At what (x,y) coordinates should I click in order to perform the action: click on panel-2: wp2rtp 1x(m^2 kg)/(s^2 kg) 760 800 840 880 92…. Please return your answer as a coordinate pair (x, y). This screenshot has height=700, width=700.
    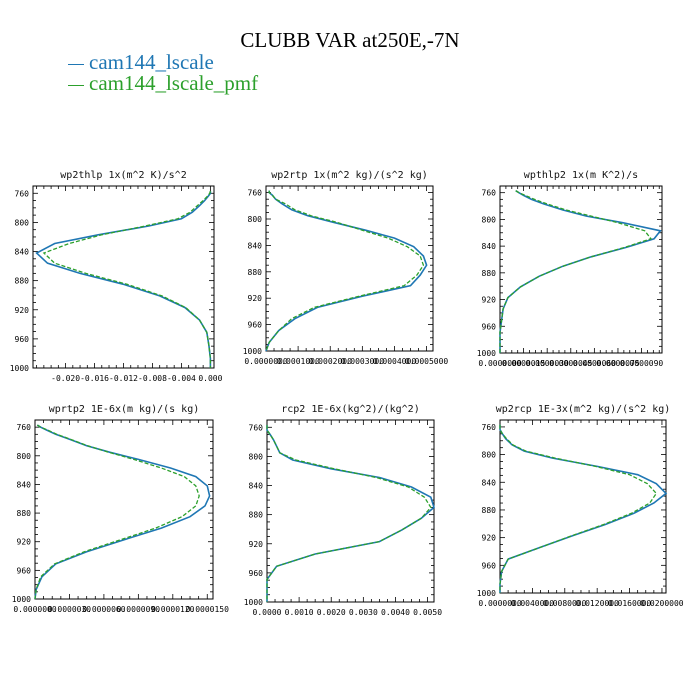
    Looking at the image, I should click on (346, 268).